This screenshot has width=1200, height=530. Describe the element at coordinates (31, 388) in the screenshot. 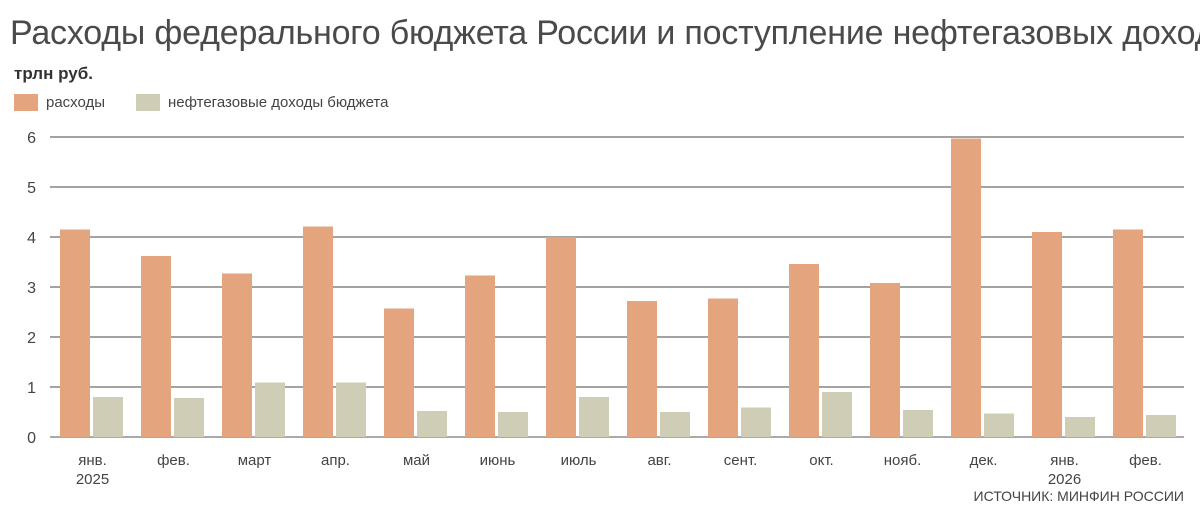

I see `y-tick-label: 1` at that location.